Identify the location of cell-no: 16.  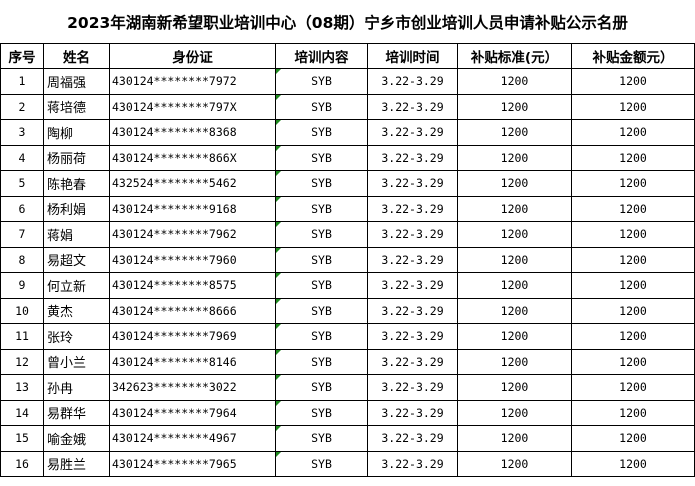
(22, 463).